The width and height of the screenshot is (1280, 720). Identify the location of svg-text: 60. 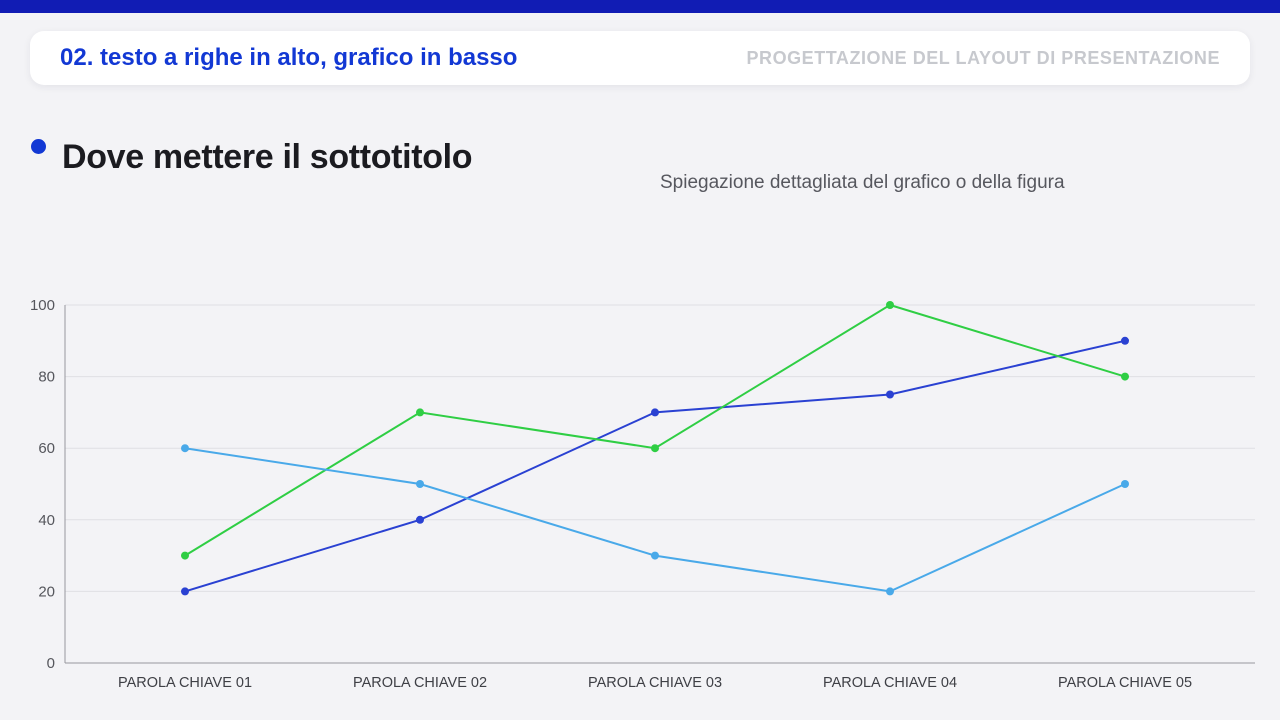
(46, 448).